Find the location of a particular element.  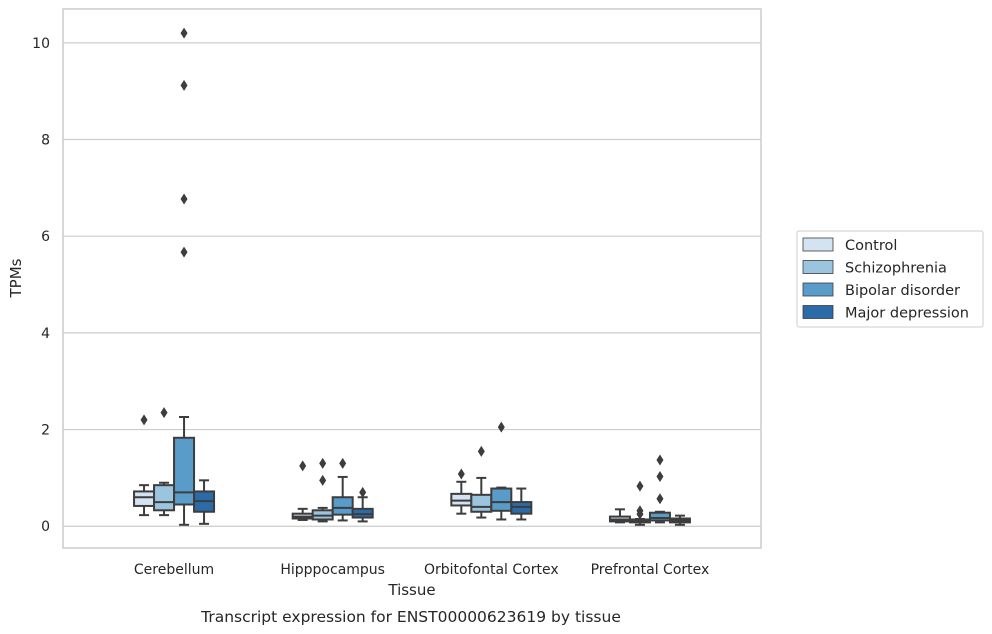

y-tick-labels: 0 2 4 6 8 10 is located at coordinates (41, 285).